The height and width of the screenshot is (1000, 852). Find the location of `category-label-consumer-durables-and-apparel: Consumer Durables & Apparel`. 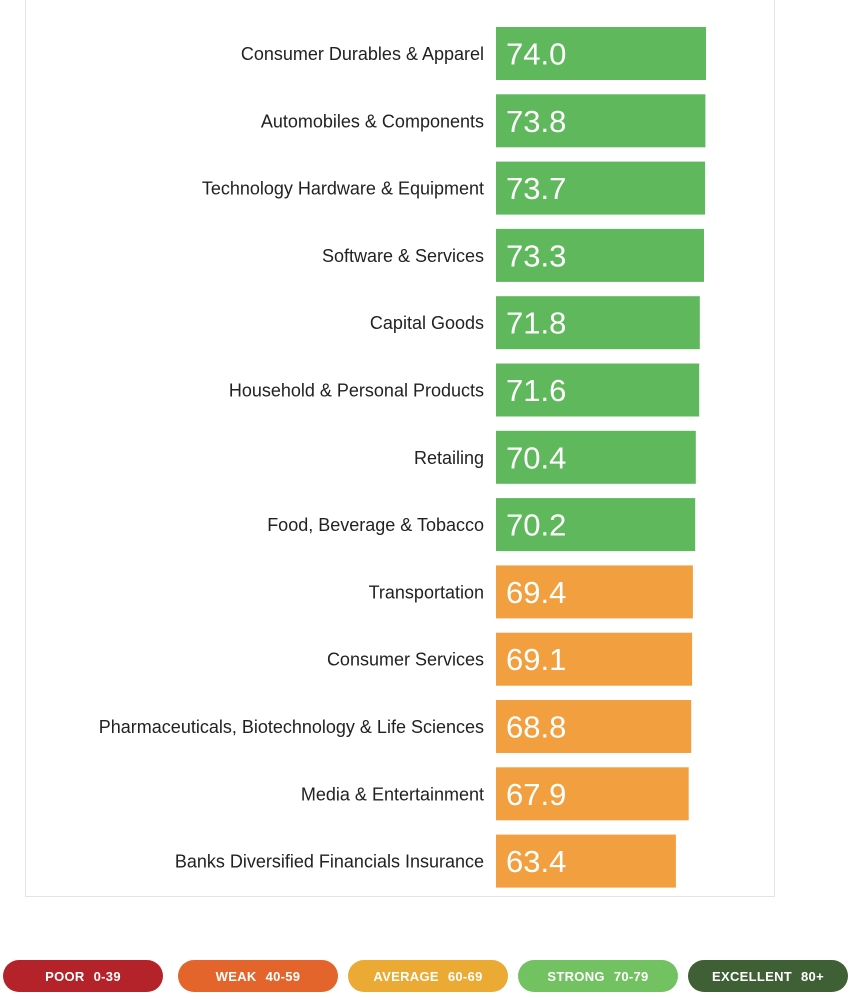

category-label-consumer-durables-and-apparel: Consumer Durables & Apparel is located at coordinates (362, 54).